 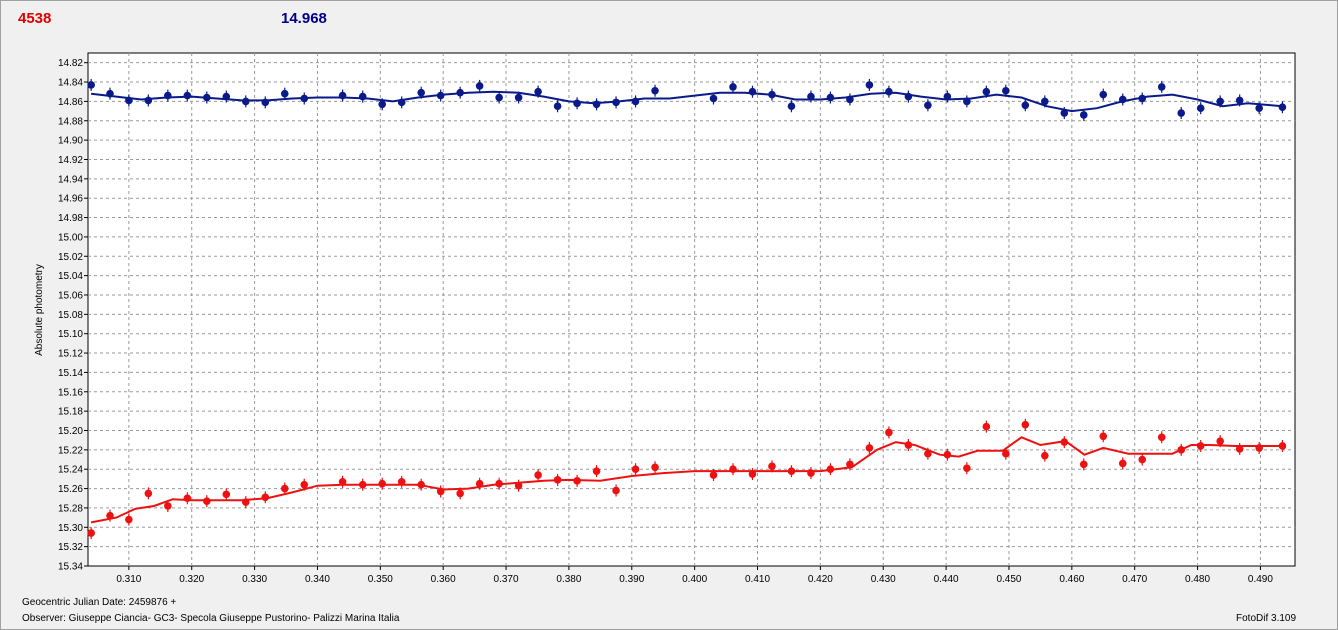 I want to click on x-tick-label: 0.390, so click(x=631, y=579).